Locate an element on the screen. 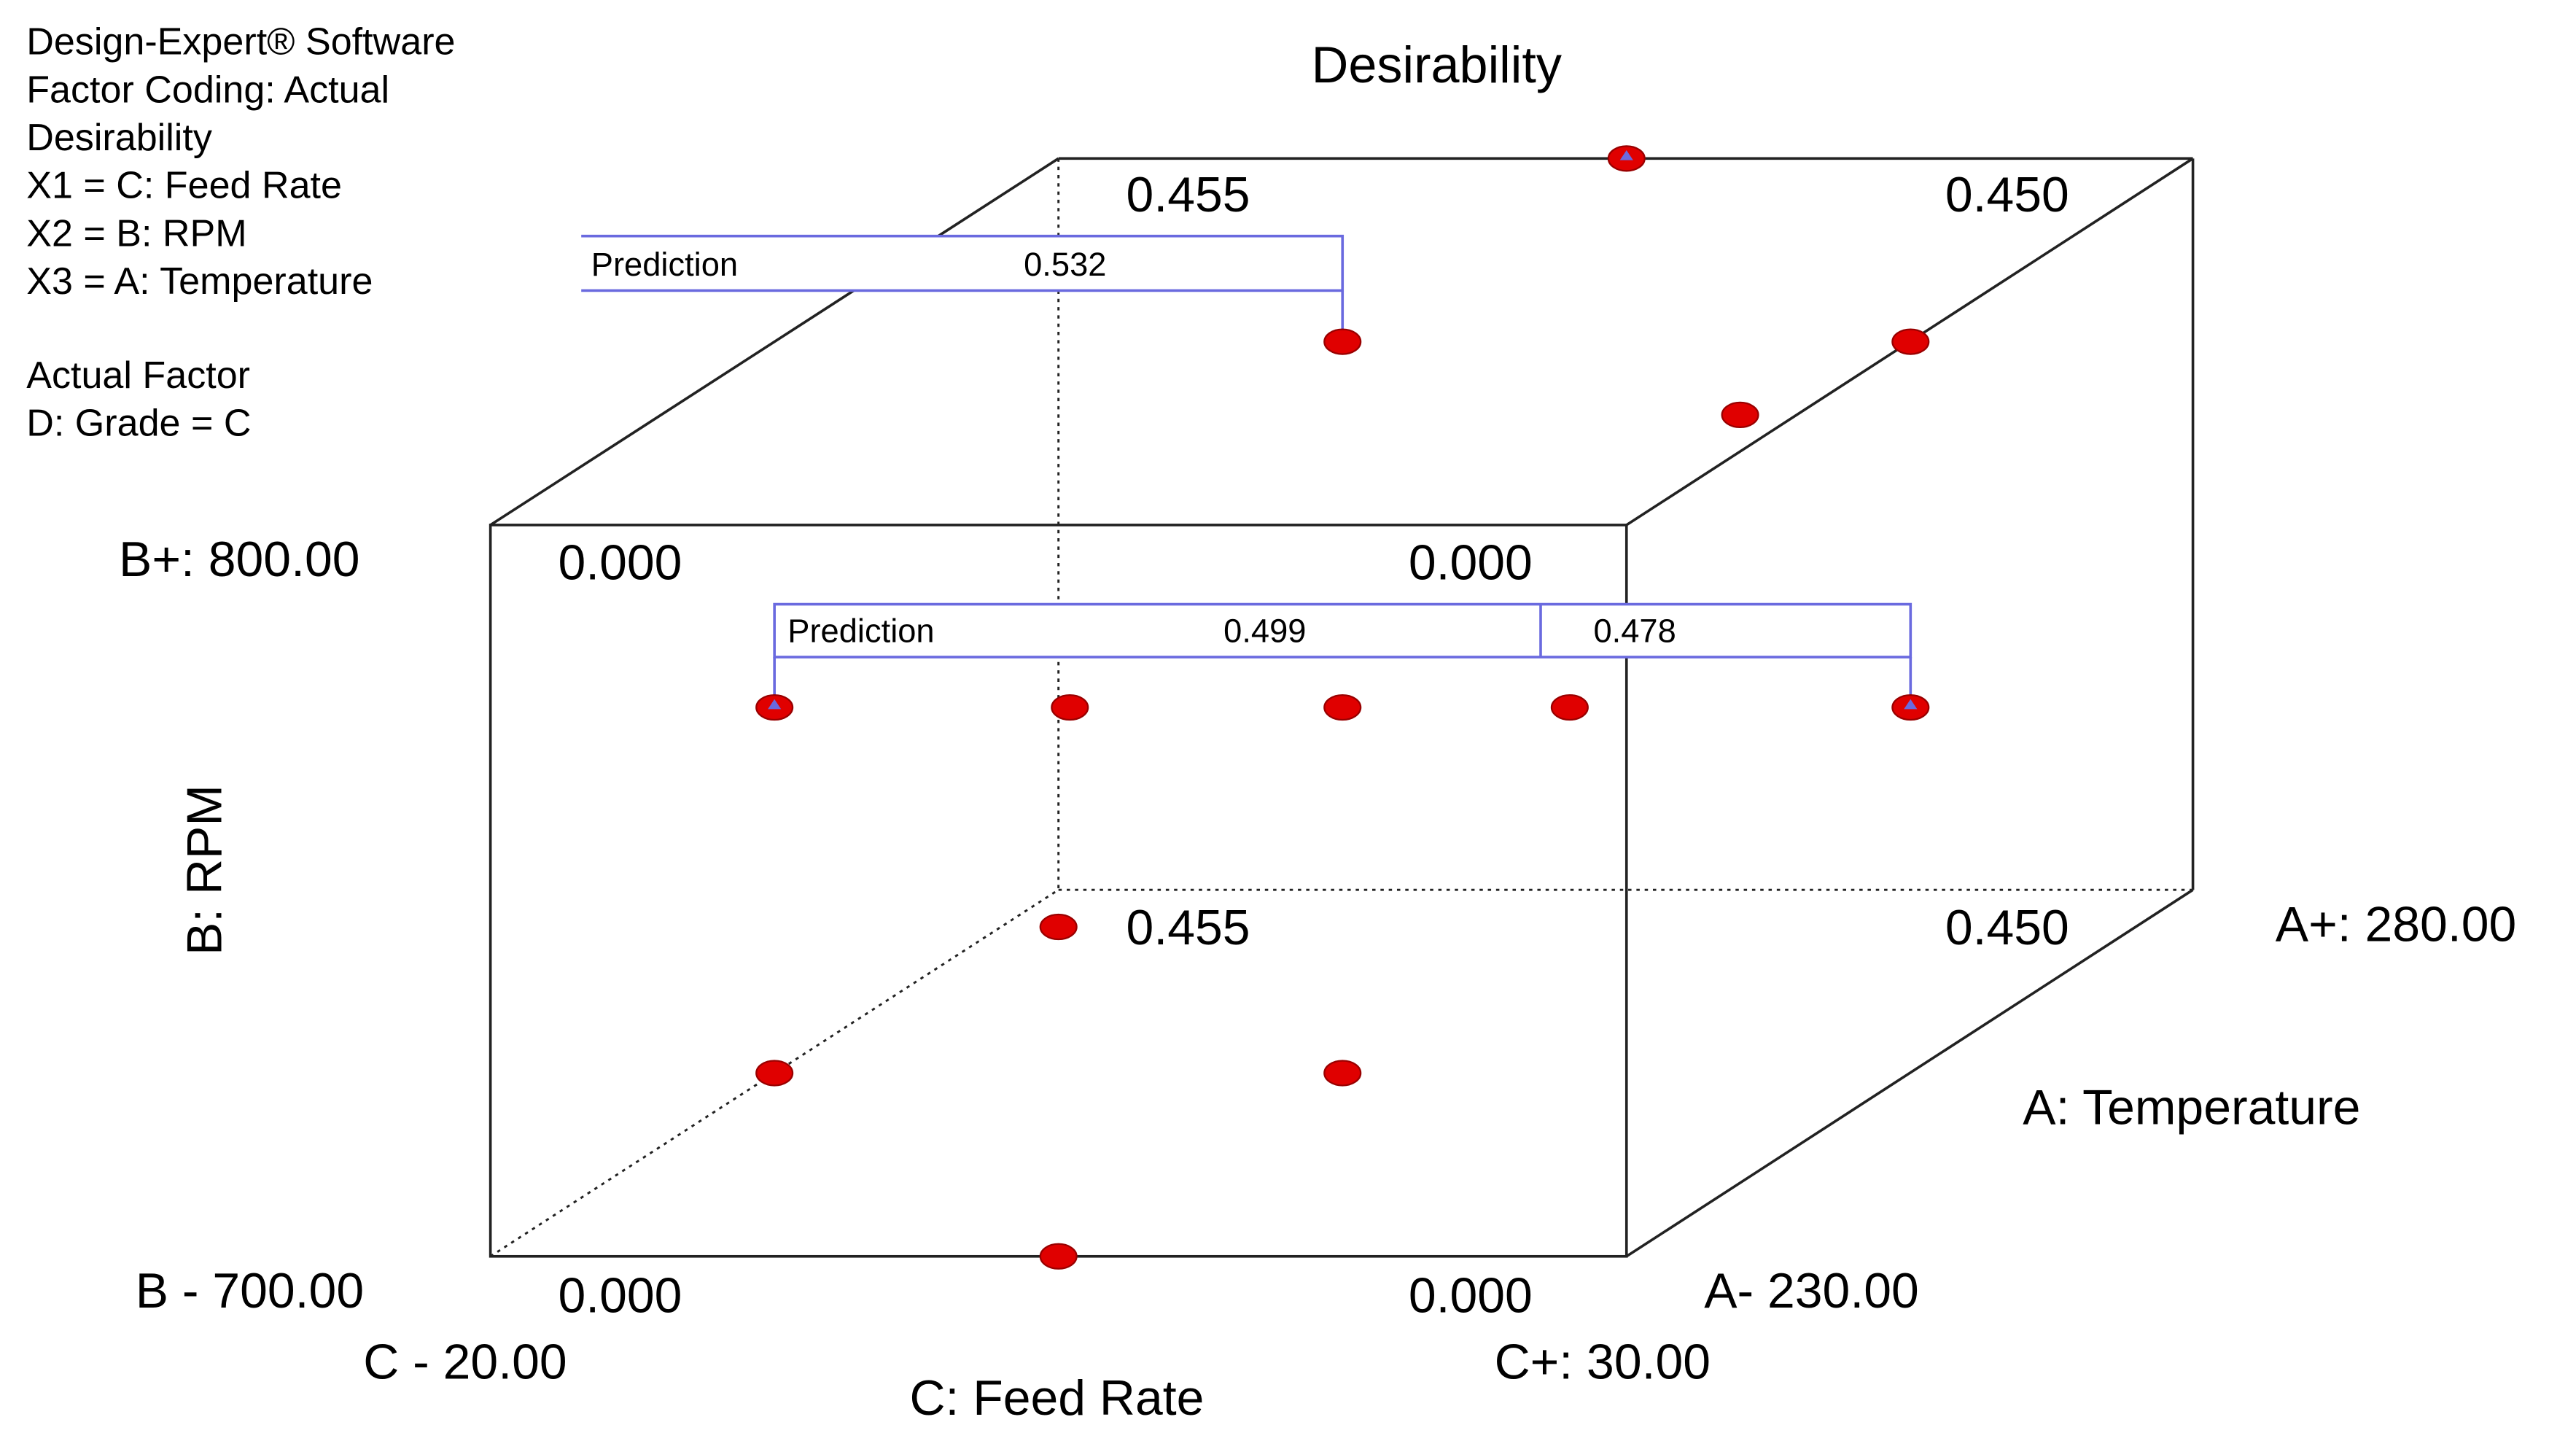  prediction-callout-top: Prediction 0.532 is located at coordinates (963, 287).